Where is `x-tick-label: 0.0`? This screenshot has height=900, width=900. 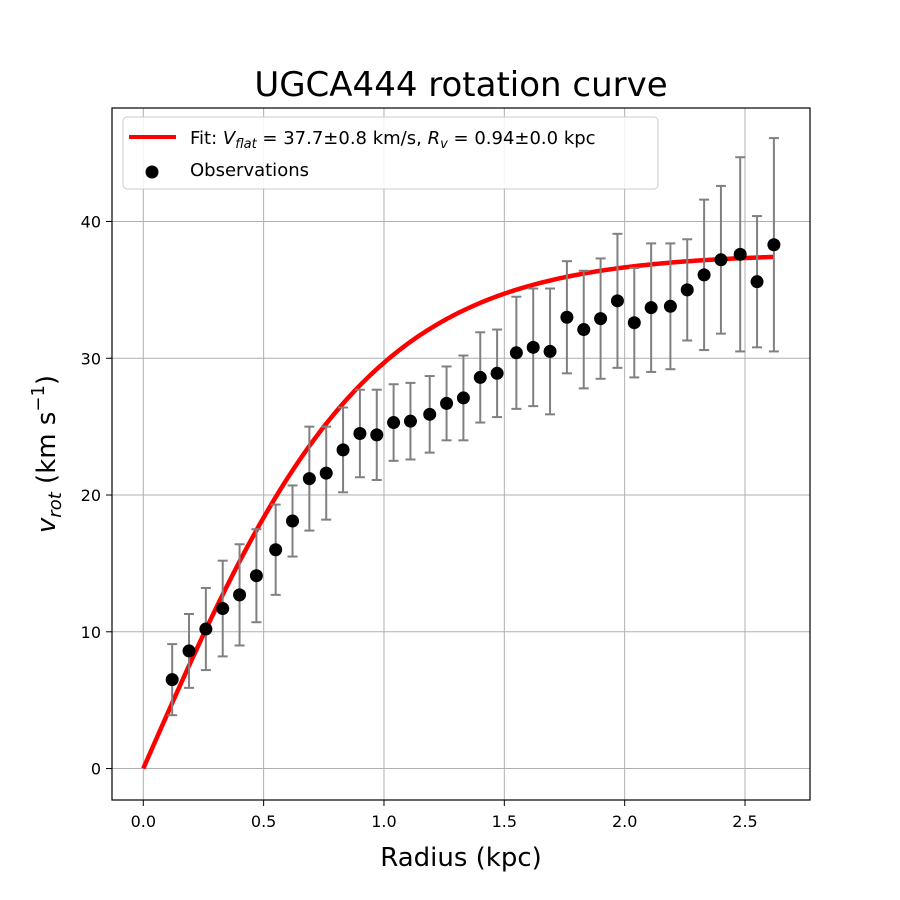 x-tick-label: 0.0 is located at coordinates (143, 821).